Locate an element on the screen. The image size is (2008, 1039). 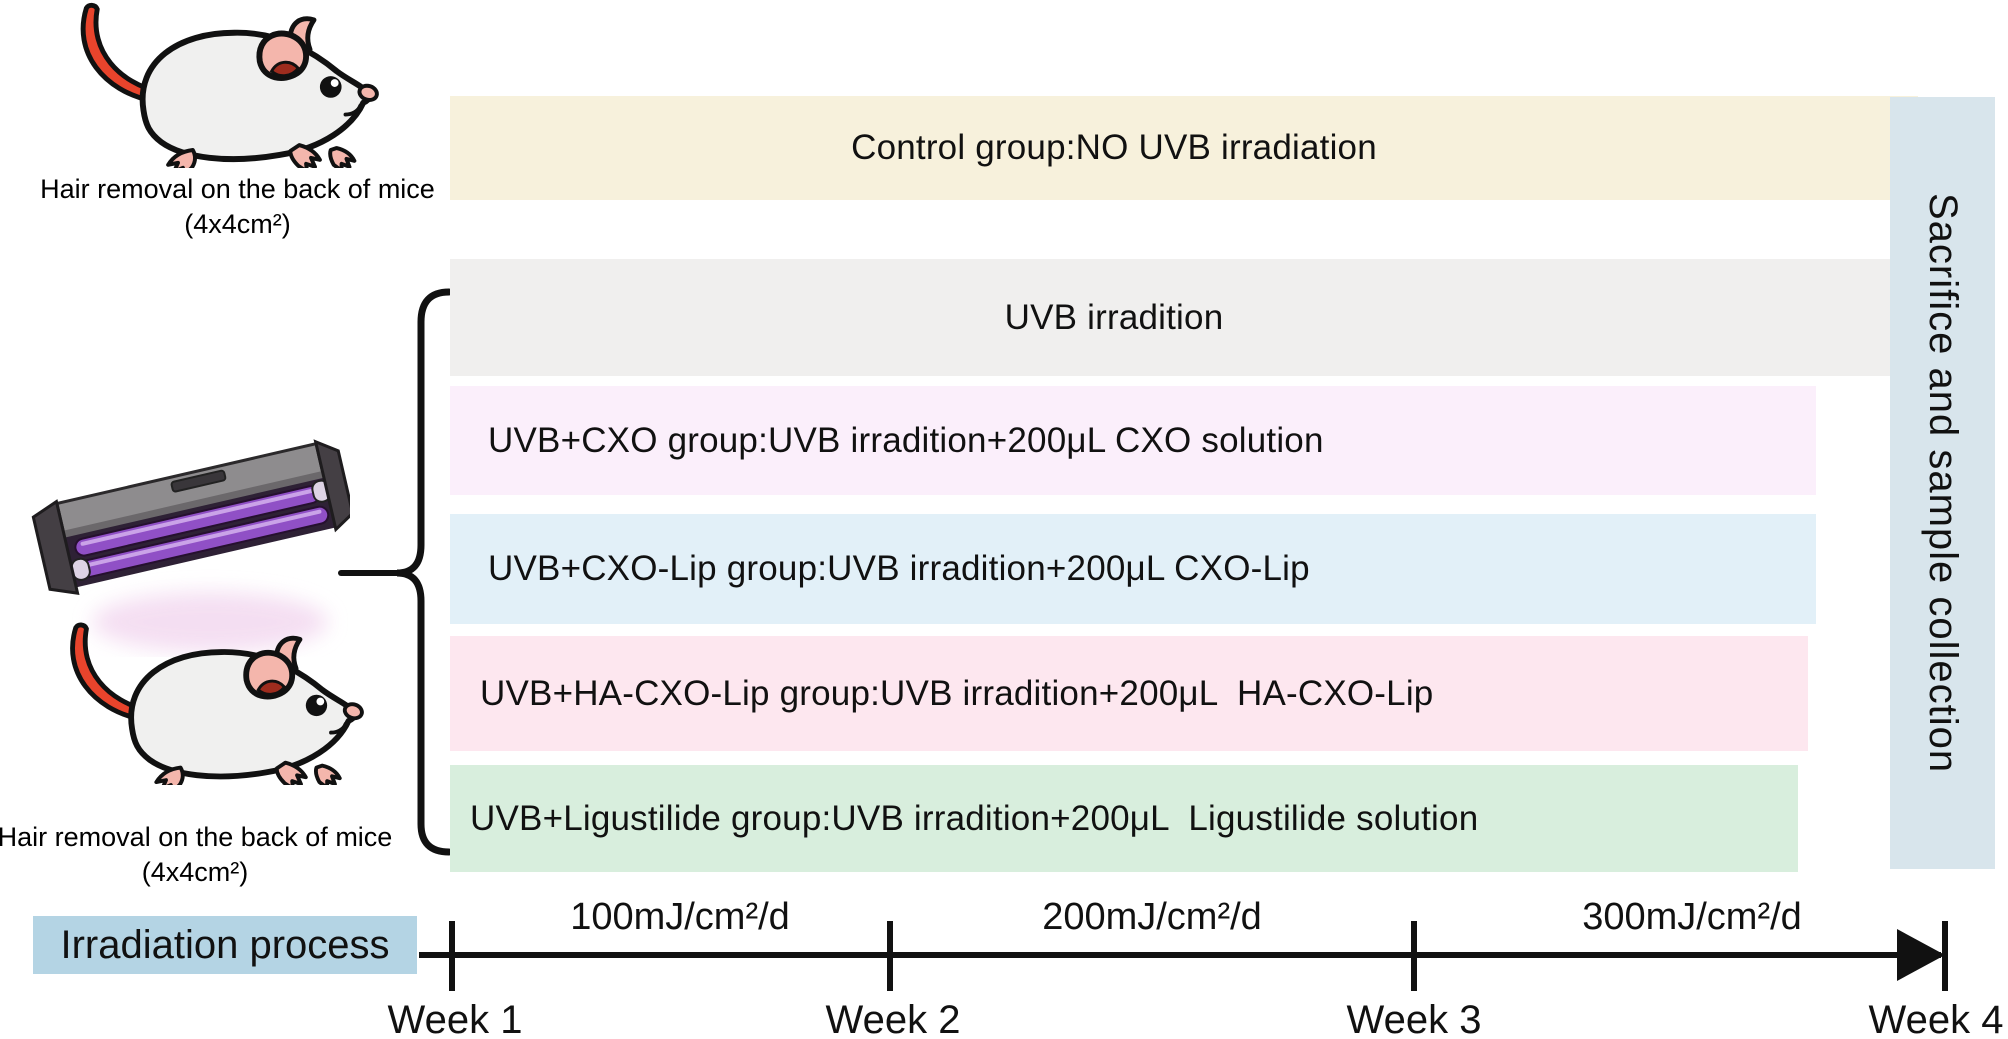
week-label-1: Week 1 is located at coordinates (455, 1018).